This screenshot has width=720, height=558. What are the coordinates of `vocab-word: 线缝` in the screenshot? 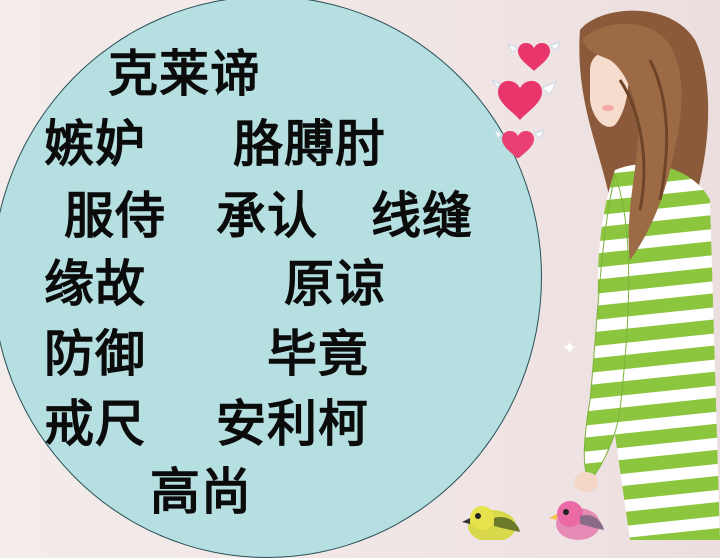 It's located at (422, 216).